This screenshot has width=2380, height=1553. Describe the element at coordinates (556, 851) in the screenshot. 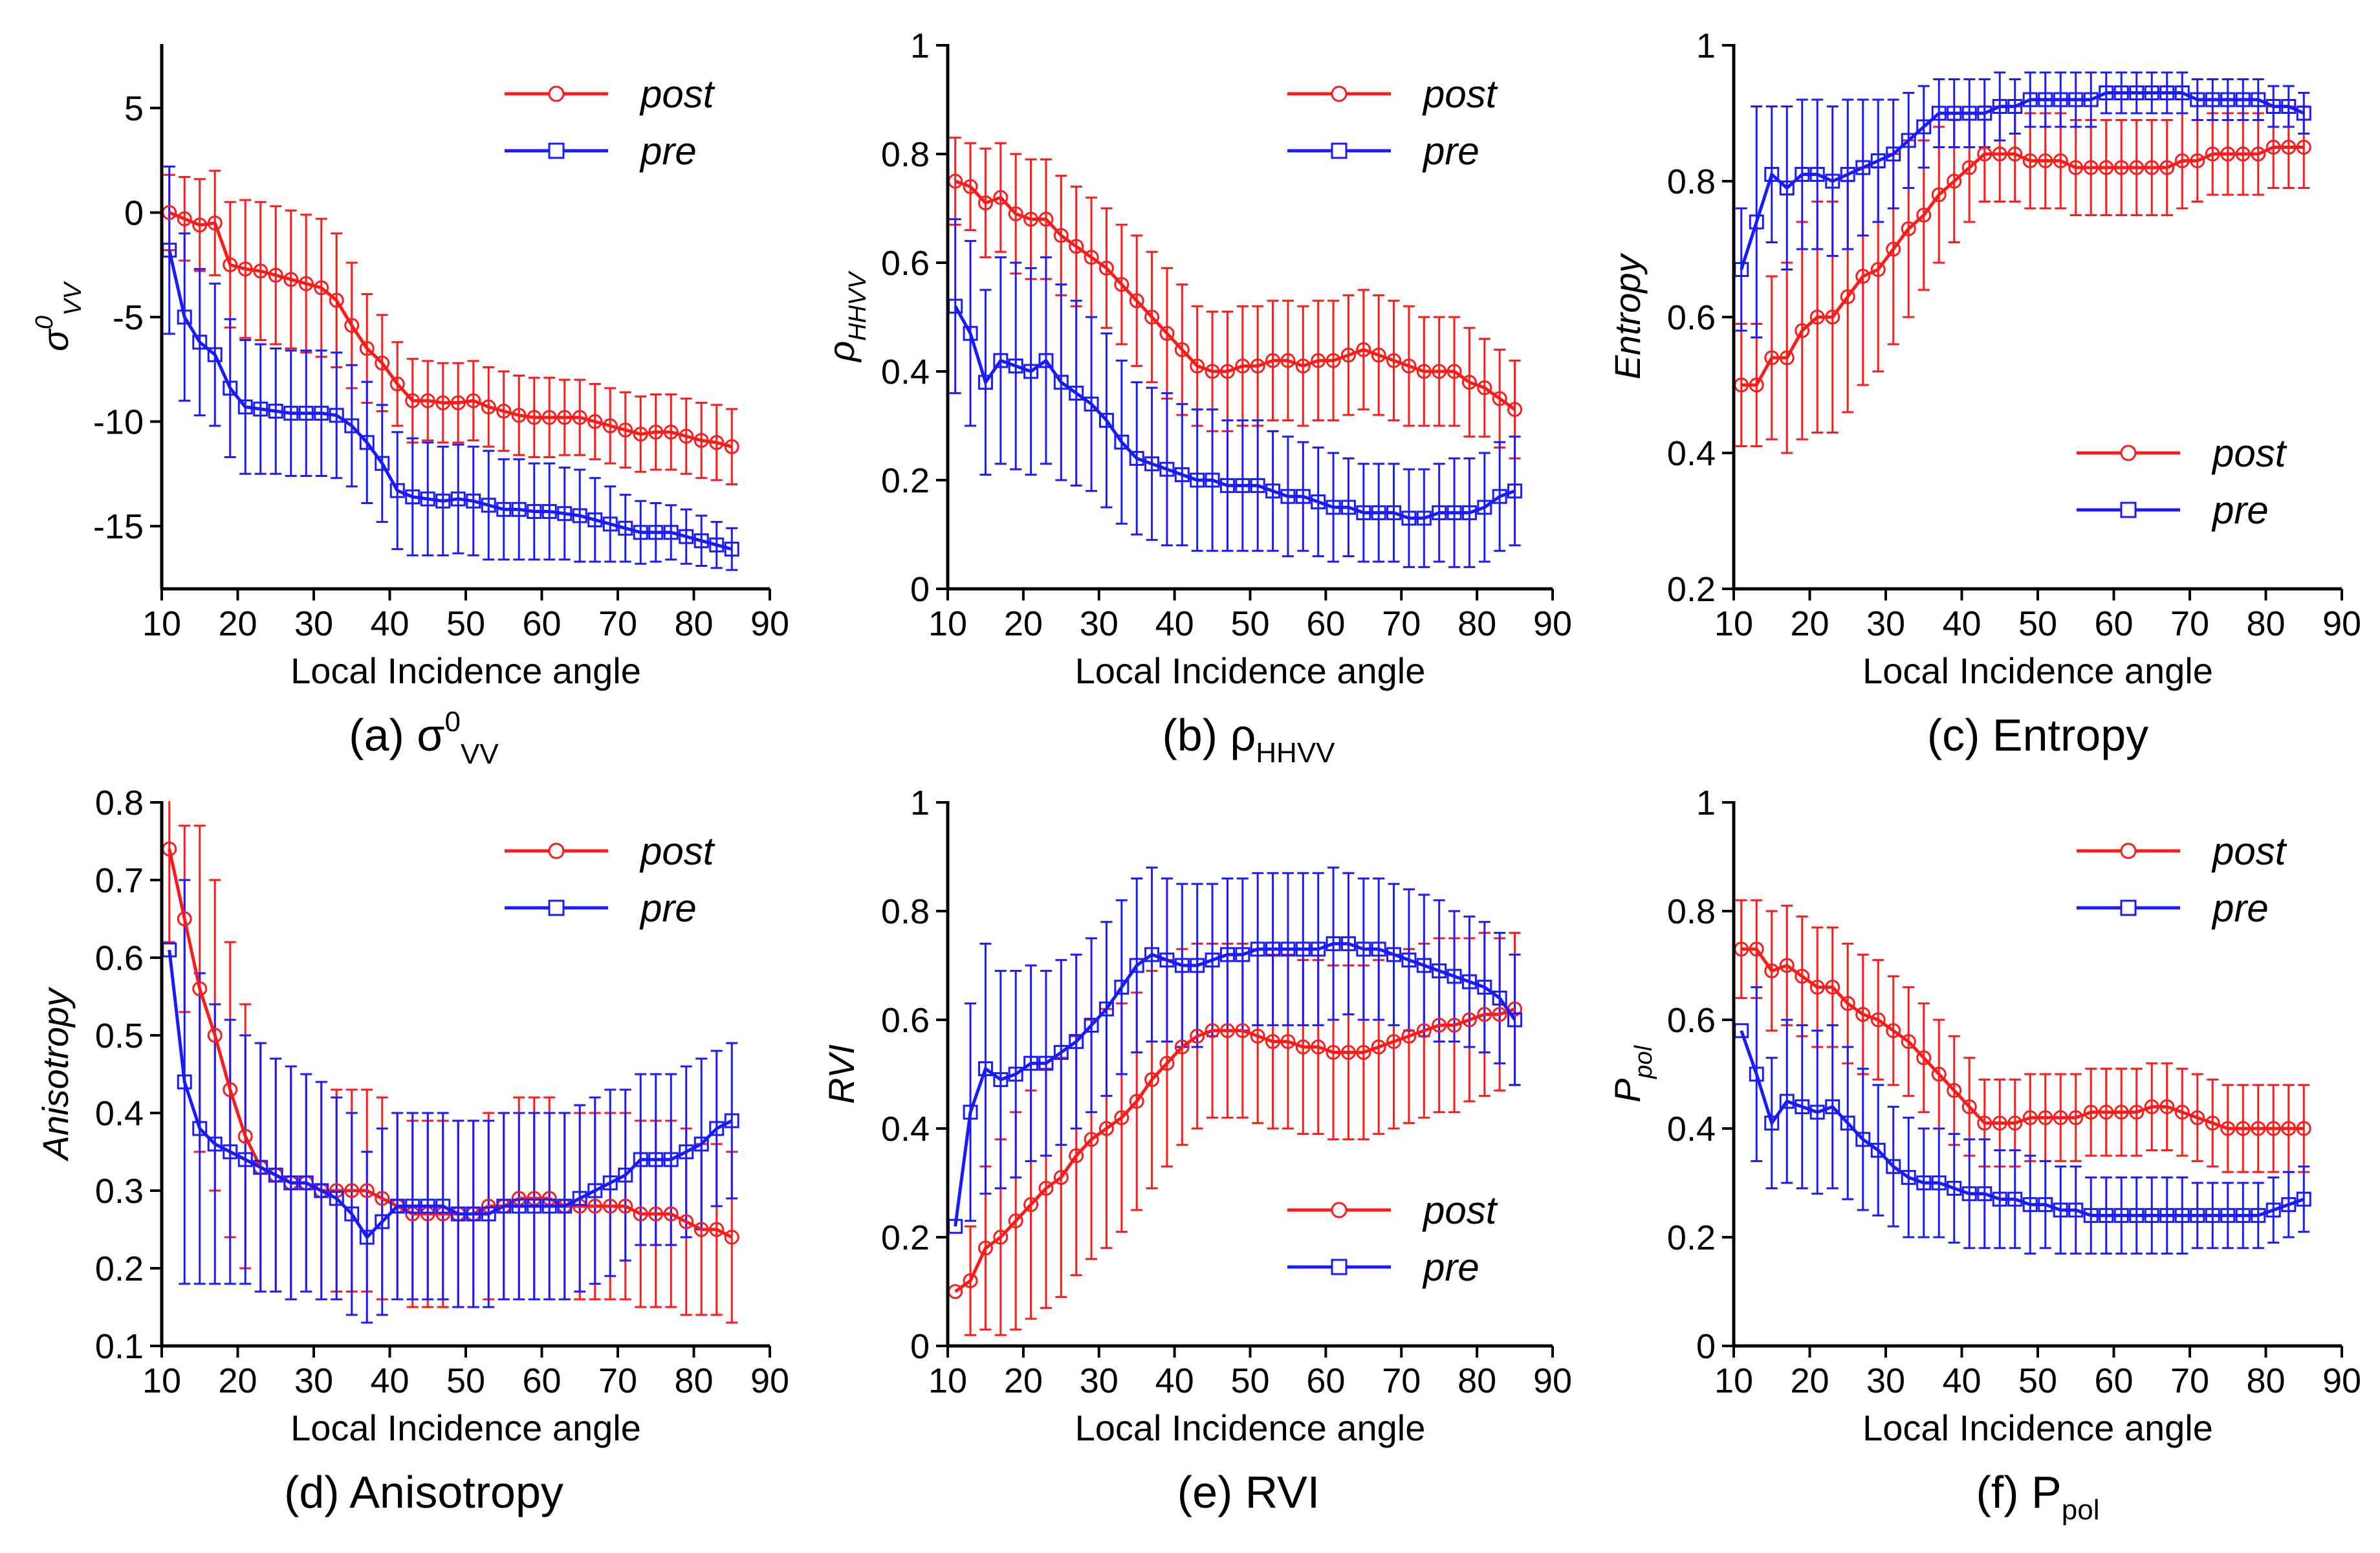

I see `legend-marker-post` at that location.